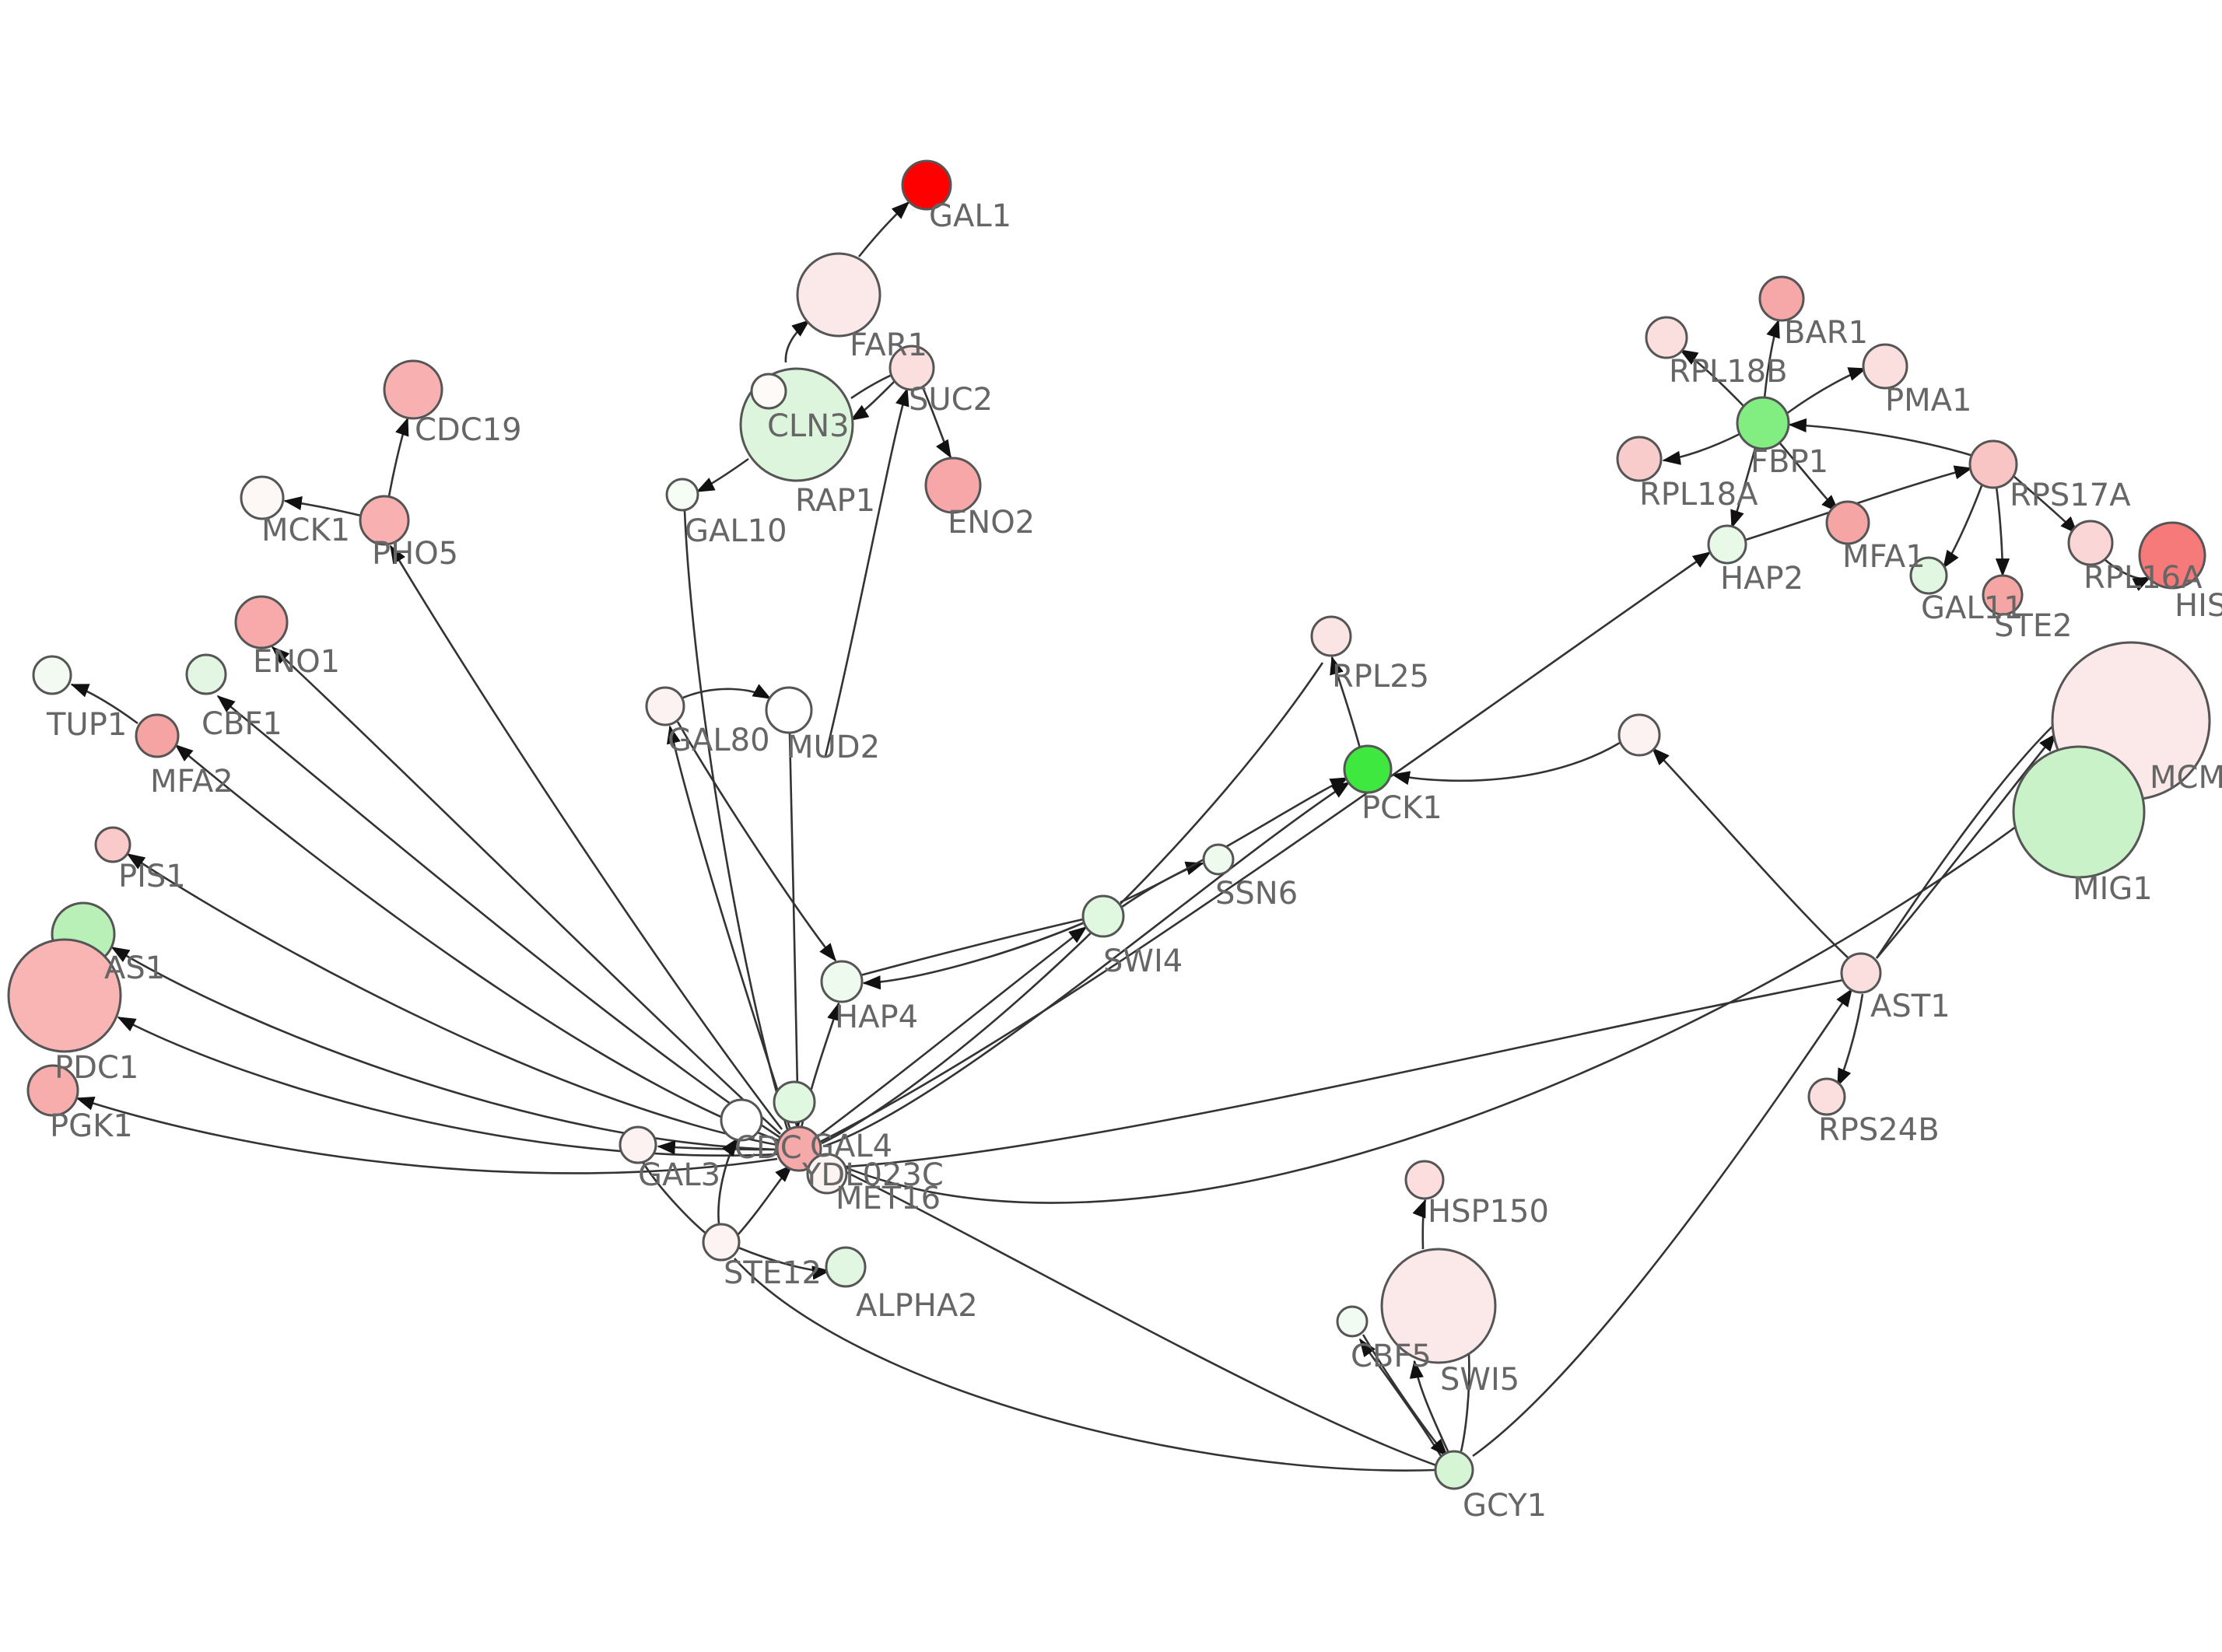 This screenshot has height=1652, width=2222. What do you see at coordinates (1929, 575) in the screenshot?
I see `node-gal11` at bounding box center [1929, 575].